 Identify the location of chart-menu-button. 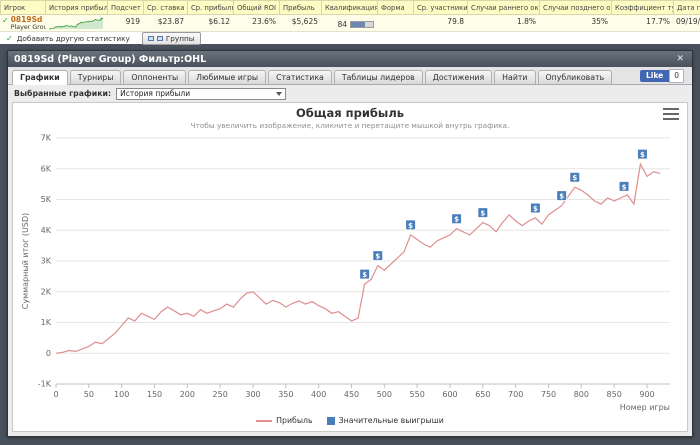
(671, 114).